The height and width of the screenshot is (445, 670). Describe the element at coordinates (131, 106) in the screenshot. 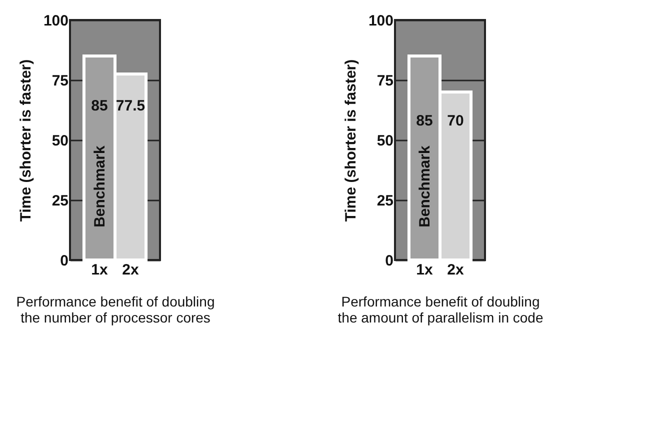

I see `data-label: 77.5` at that location.